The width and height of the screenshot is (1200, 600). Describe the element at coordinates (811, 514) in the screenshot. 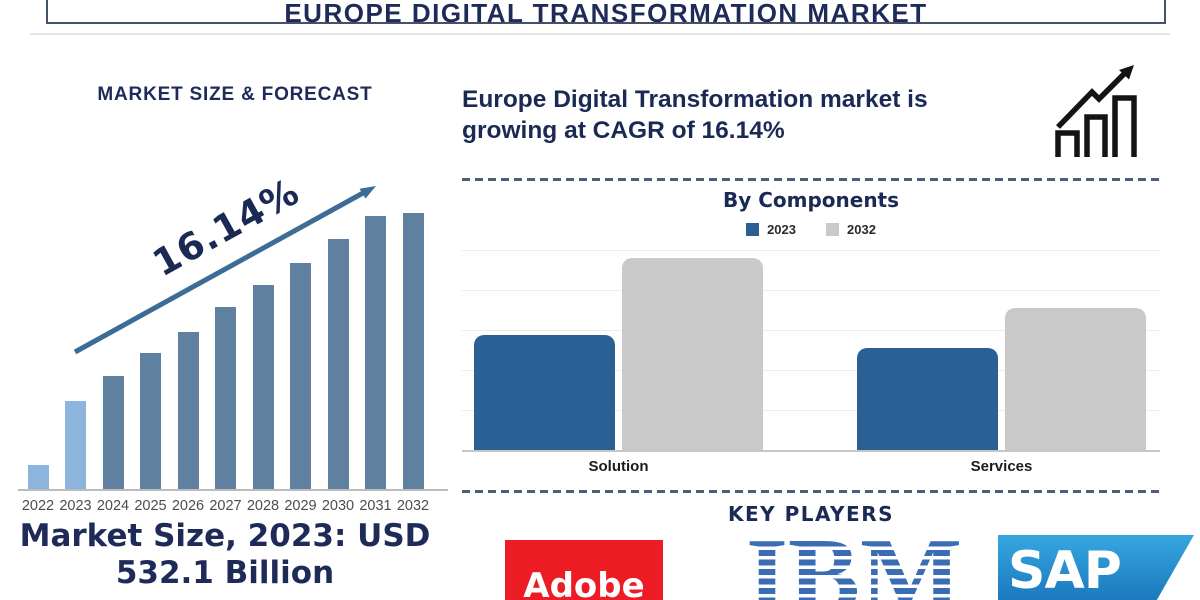

I see `key-players-title: KEY PLAYERS` at that location.